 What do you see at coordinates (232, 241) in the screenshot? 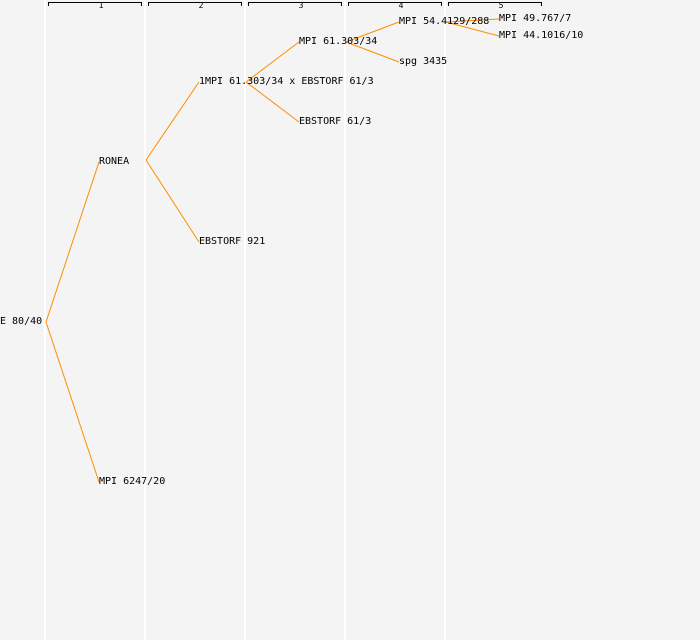
I see `node-g2-dam: EBSTORF 921` at bounding box center [232, 241].